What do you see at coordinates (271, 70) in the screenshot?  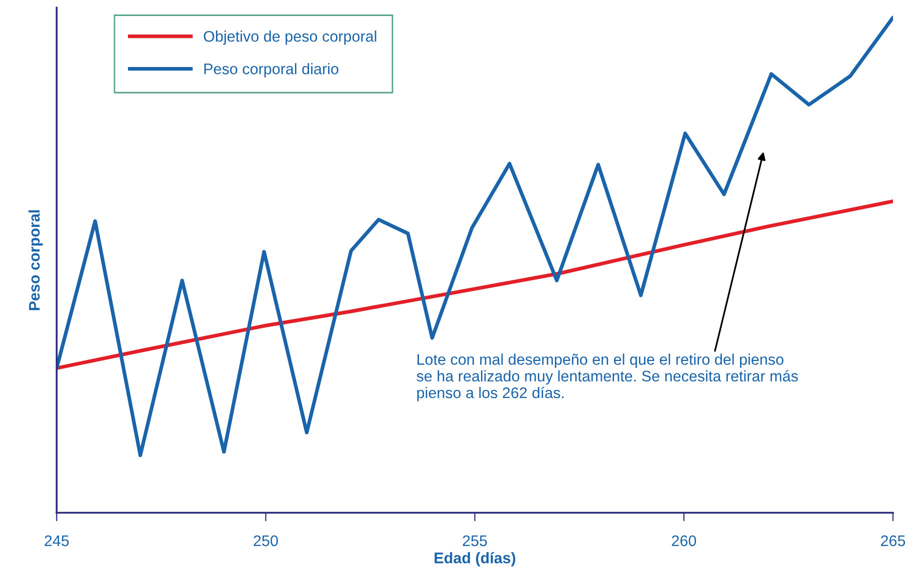 I see `legend-label: Peso corporal diario` at bounding box center [271, 70].